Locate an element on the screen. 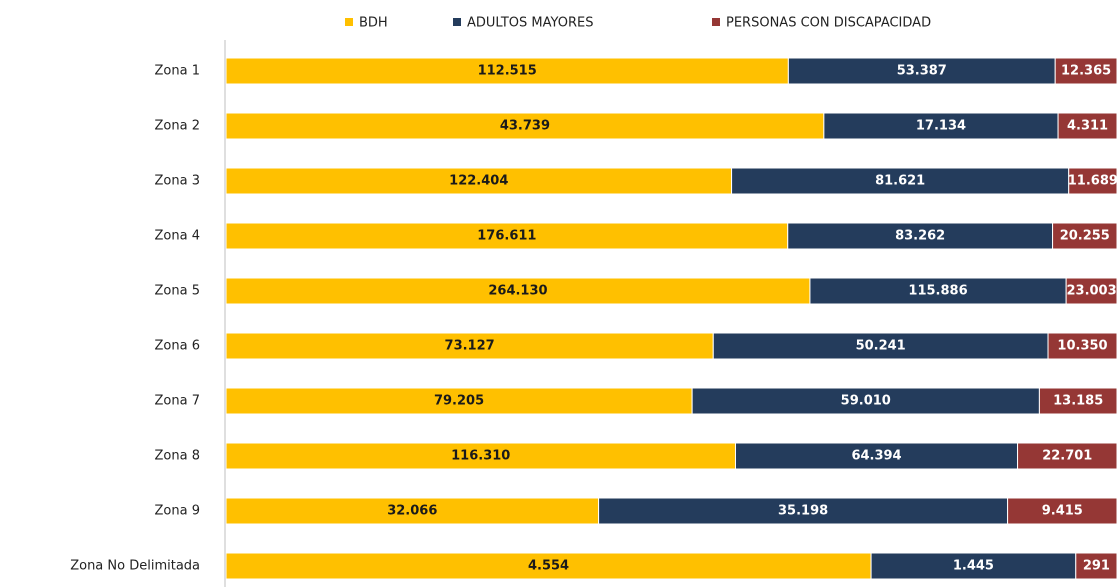 Image resolution: width=1117 pixels, height=587 pixels. value-label: 264.130 is located at coordinates (517, 291).